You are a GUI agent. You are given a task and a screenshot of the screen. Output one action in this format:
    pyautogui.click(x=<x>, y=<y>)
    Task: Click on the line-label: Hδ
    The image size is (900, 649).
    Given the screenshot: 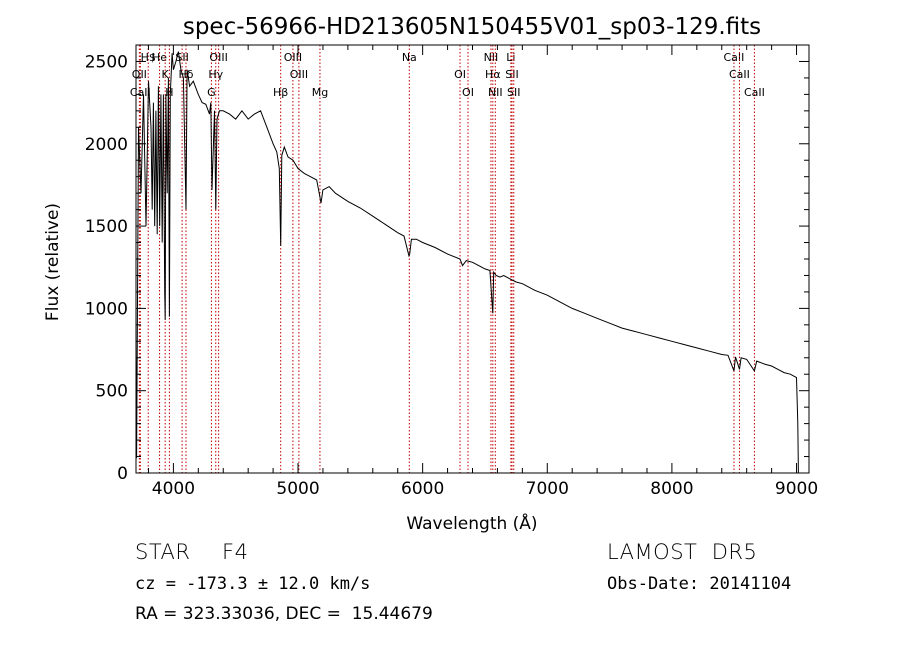 What is the action you would take?
    pyautogui.click(x=185, y=74)
    